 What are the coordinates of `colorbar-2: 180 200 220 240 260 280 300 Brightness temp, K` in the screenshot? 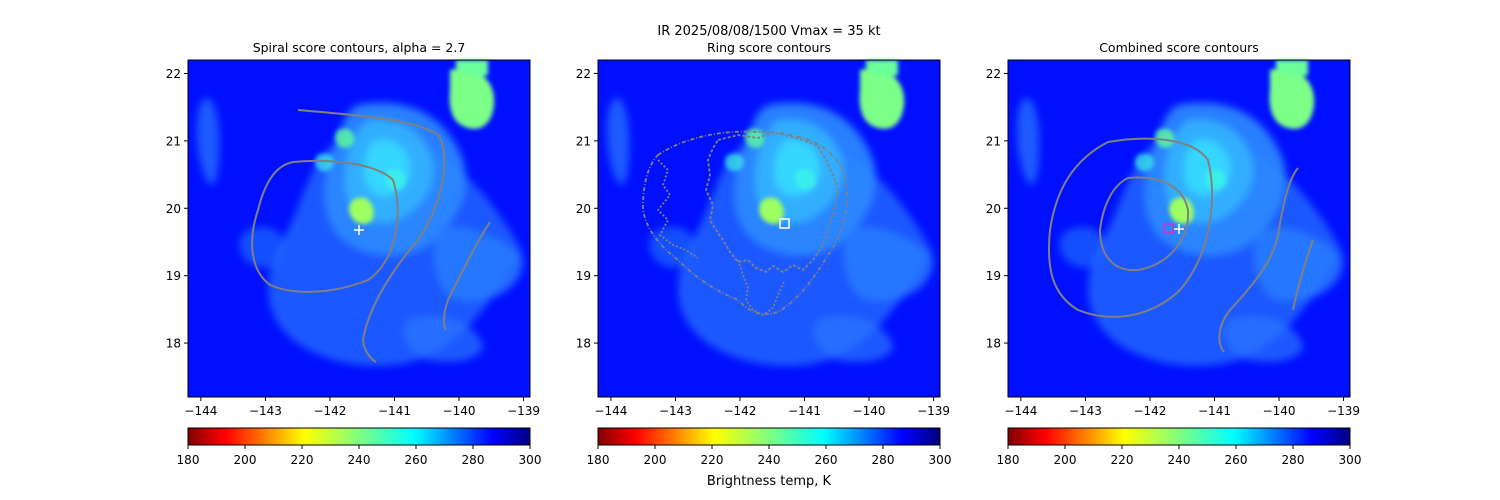 It's located at (769, 458).